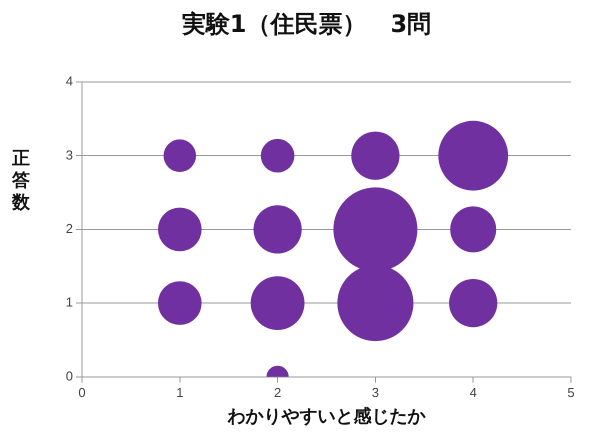 Image resolution: width=613 pixels, height=432 pixels. Describe the element at coordinates (69, 81) in the screenshot. I see `y-tick-label: 4` at that location.